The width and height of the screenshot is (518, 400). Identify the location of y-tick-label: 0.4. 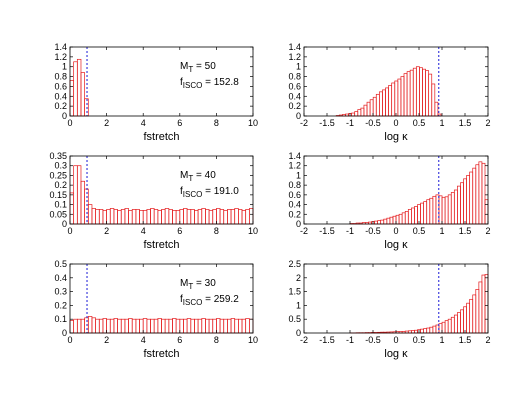
(294, 205).